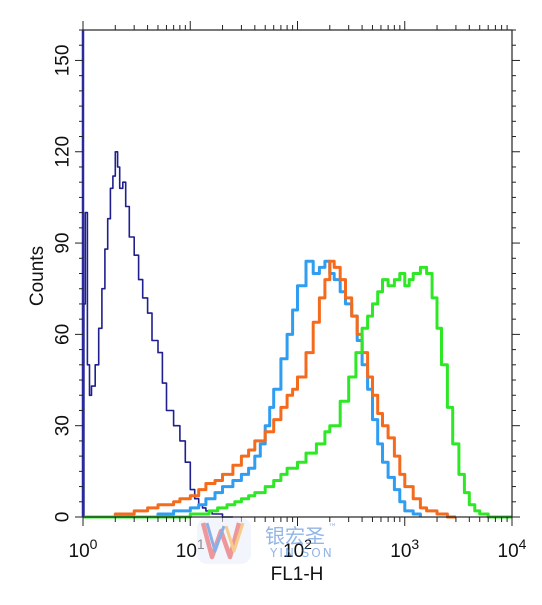 The height and width of the screenshot is (605, 542). I want to click on x-tick-label: 10⁰, so click(83, 549).